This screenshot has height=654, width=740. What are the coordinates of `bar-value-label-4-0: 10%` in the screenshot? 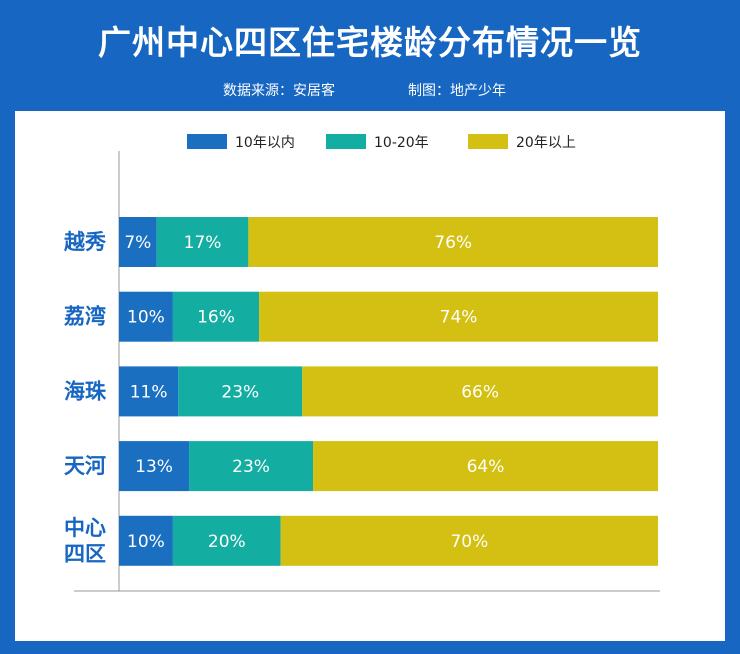 It's located at (146, 542).